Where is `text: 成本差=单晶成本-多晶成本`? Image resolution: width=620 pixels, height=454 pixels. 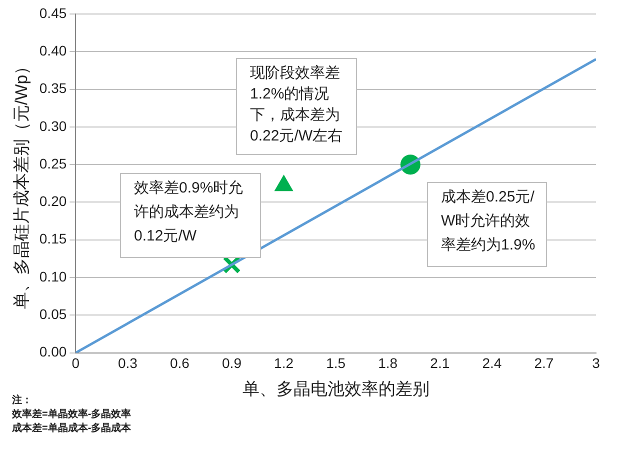
text: 成本差=单晶成本-多晶成本 is located at coordinates (71, 428).